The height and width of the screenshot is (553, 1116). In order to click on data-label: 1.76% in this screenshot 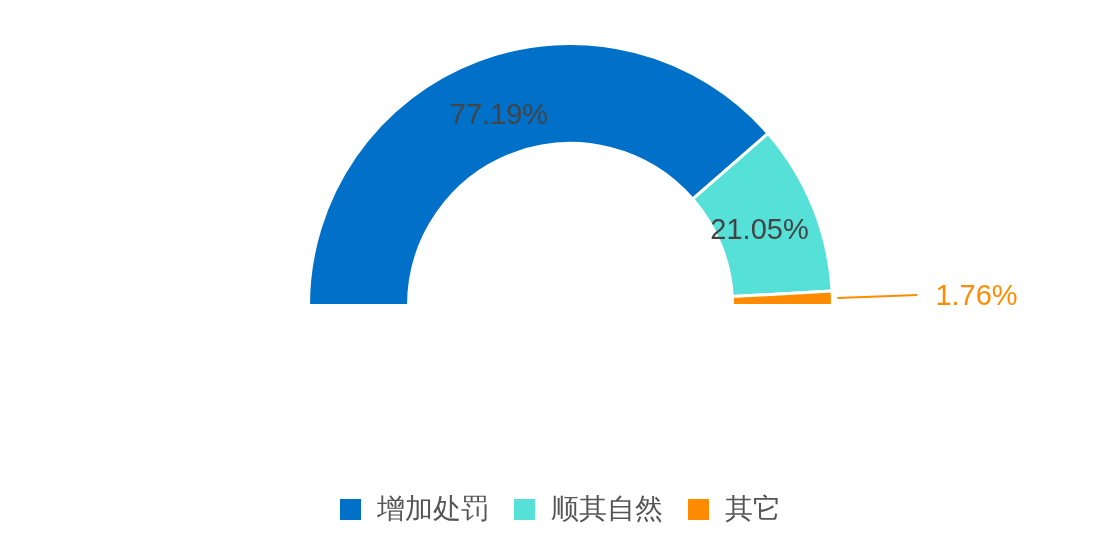, I will do `click(976, 295)`.